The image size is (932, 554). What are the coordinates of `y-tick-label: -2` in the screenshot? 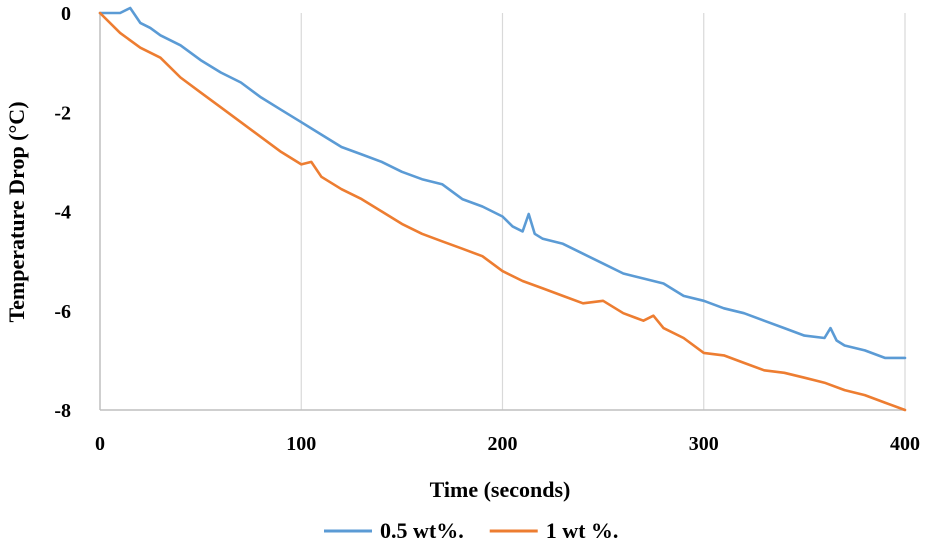 It's located at (62, 113).